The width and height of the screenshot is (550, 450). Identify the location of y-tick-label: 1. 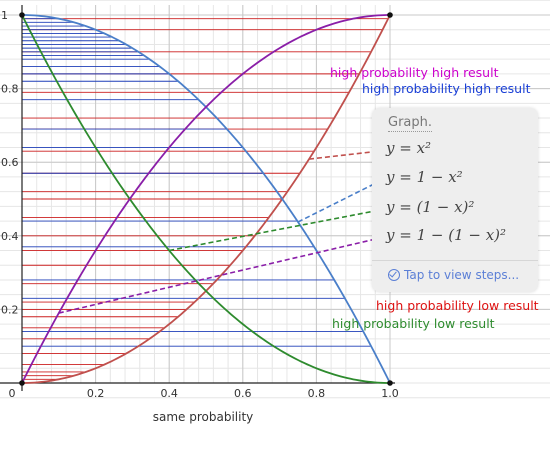
(4, 15).